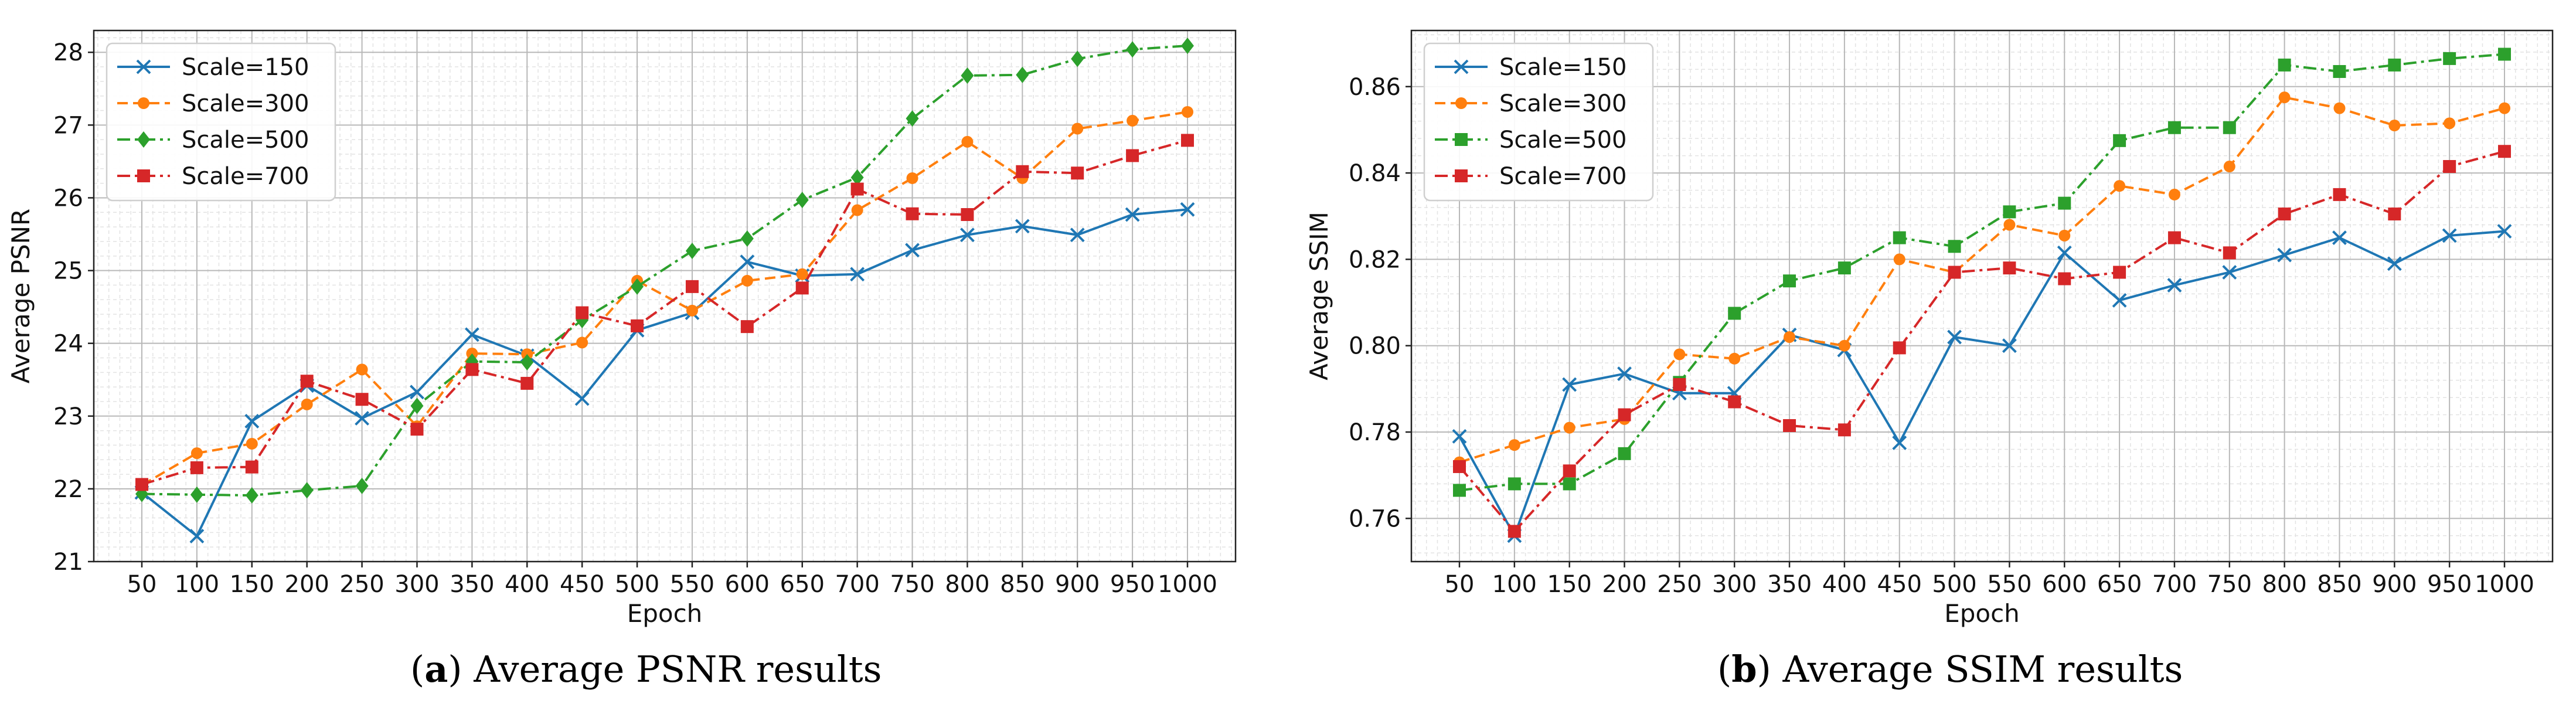  What do you see at coordinates (1375, 173) in the screenshot?
I see `y-tick-label: 0.84` at bounding box center [1375, 173].